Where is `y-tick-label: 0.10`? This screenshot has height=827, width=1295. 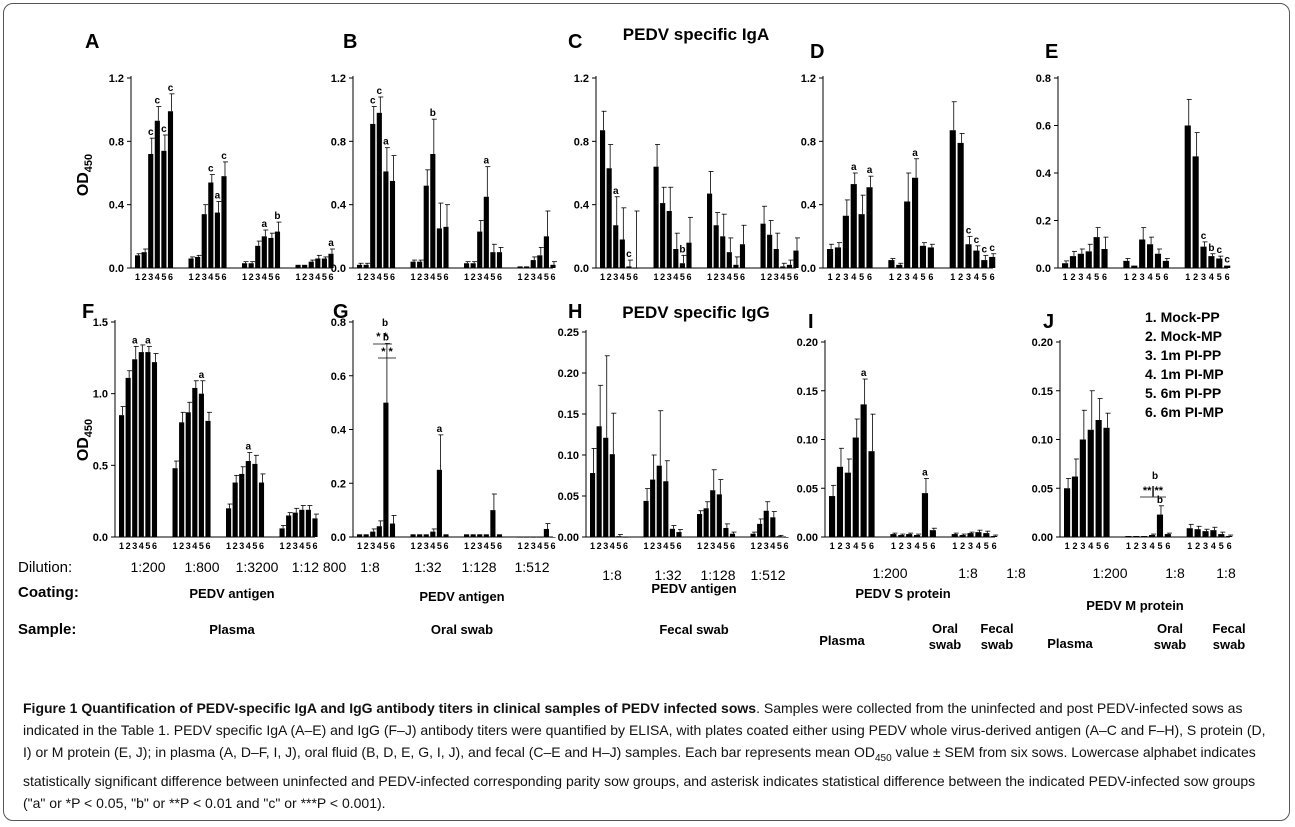
y-tick-label: 0.10 is located at coordinates (568, 456).